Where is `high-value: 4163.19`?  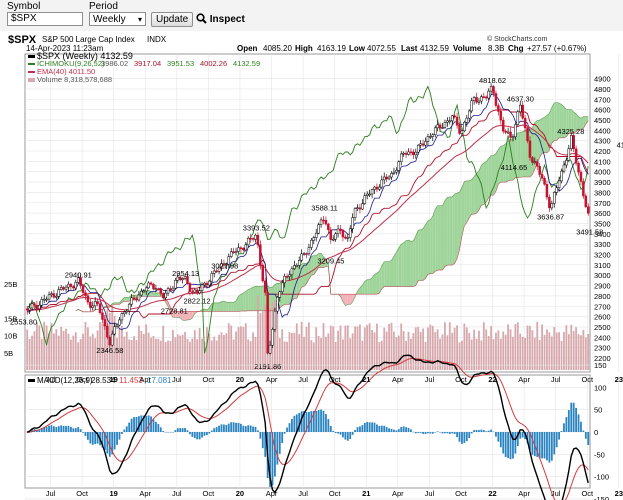
high-value: 4163.19 is located at coordinates (331, 48).